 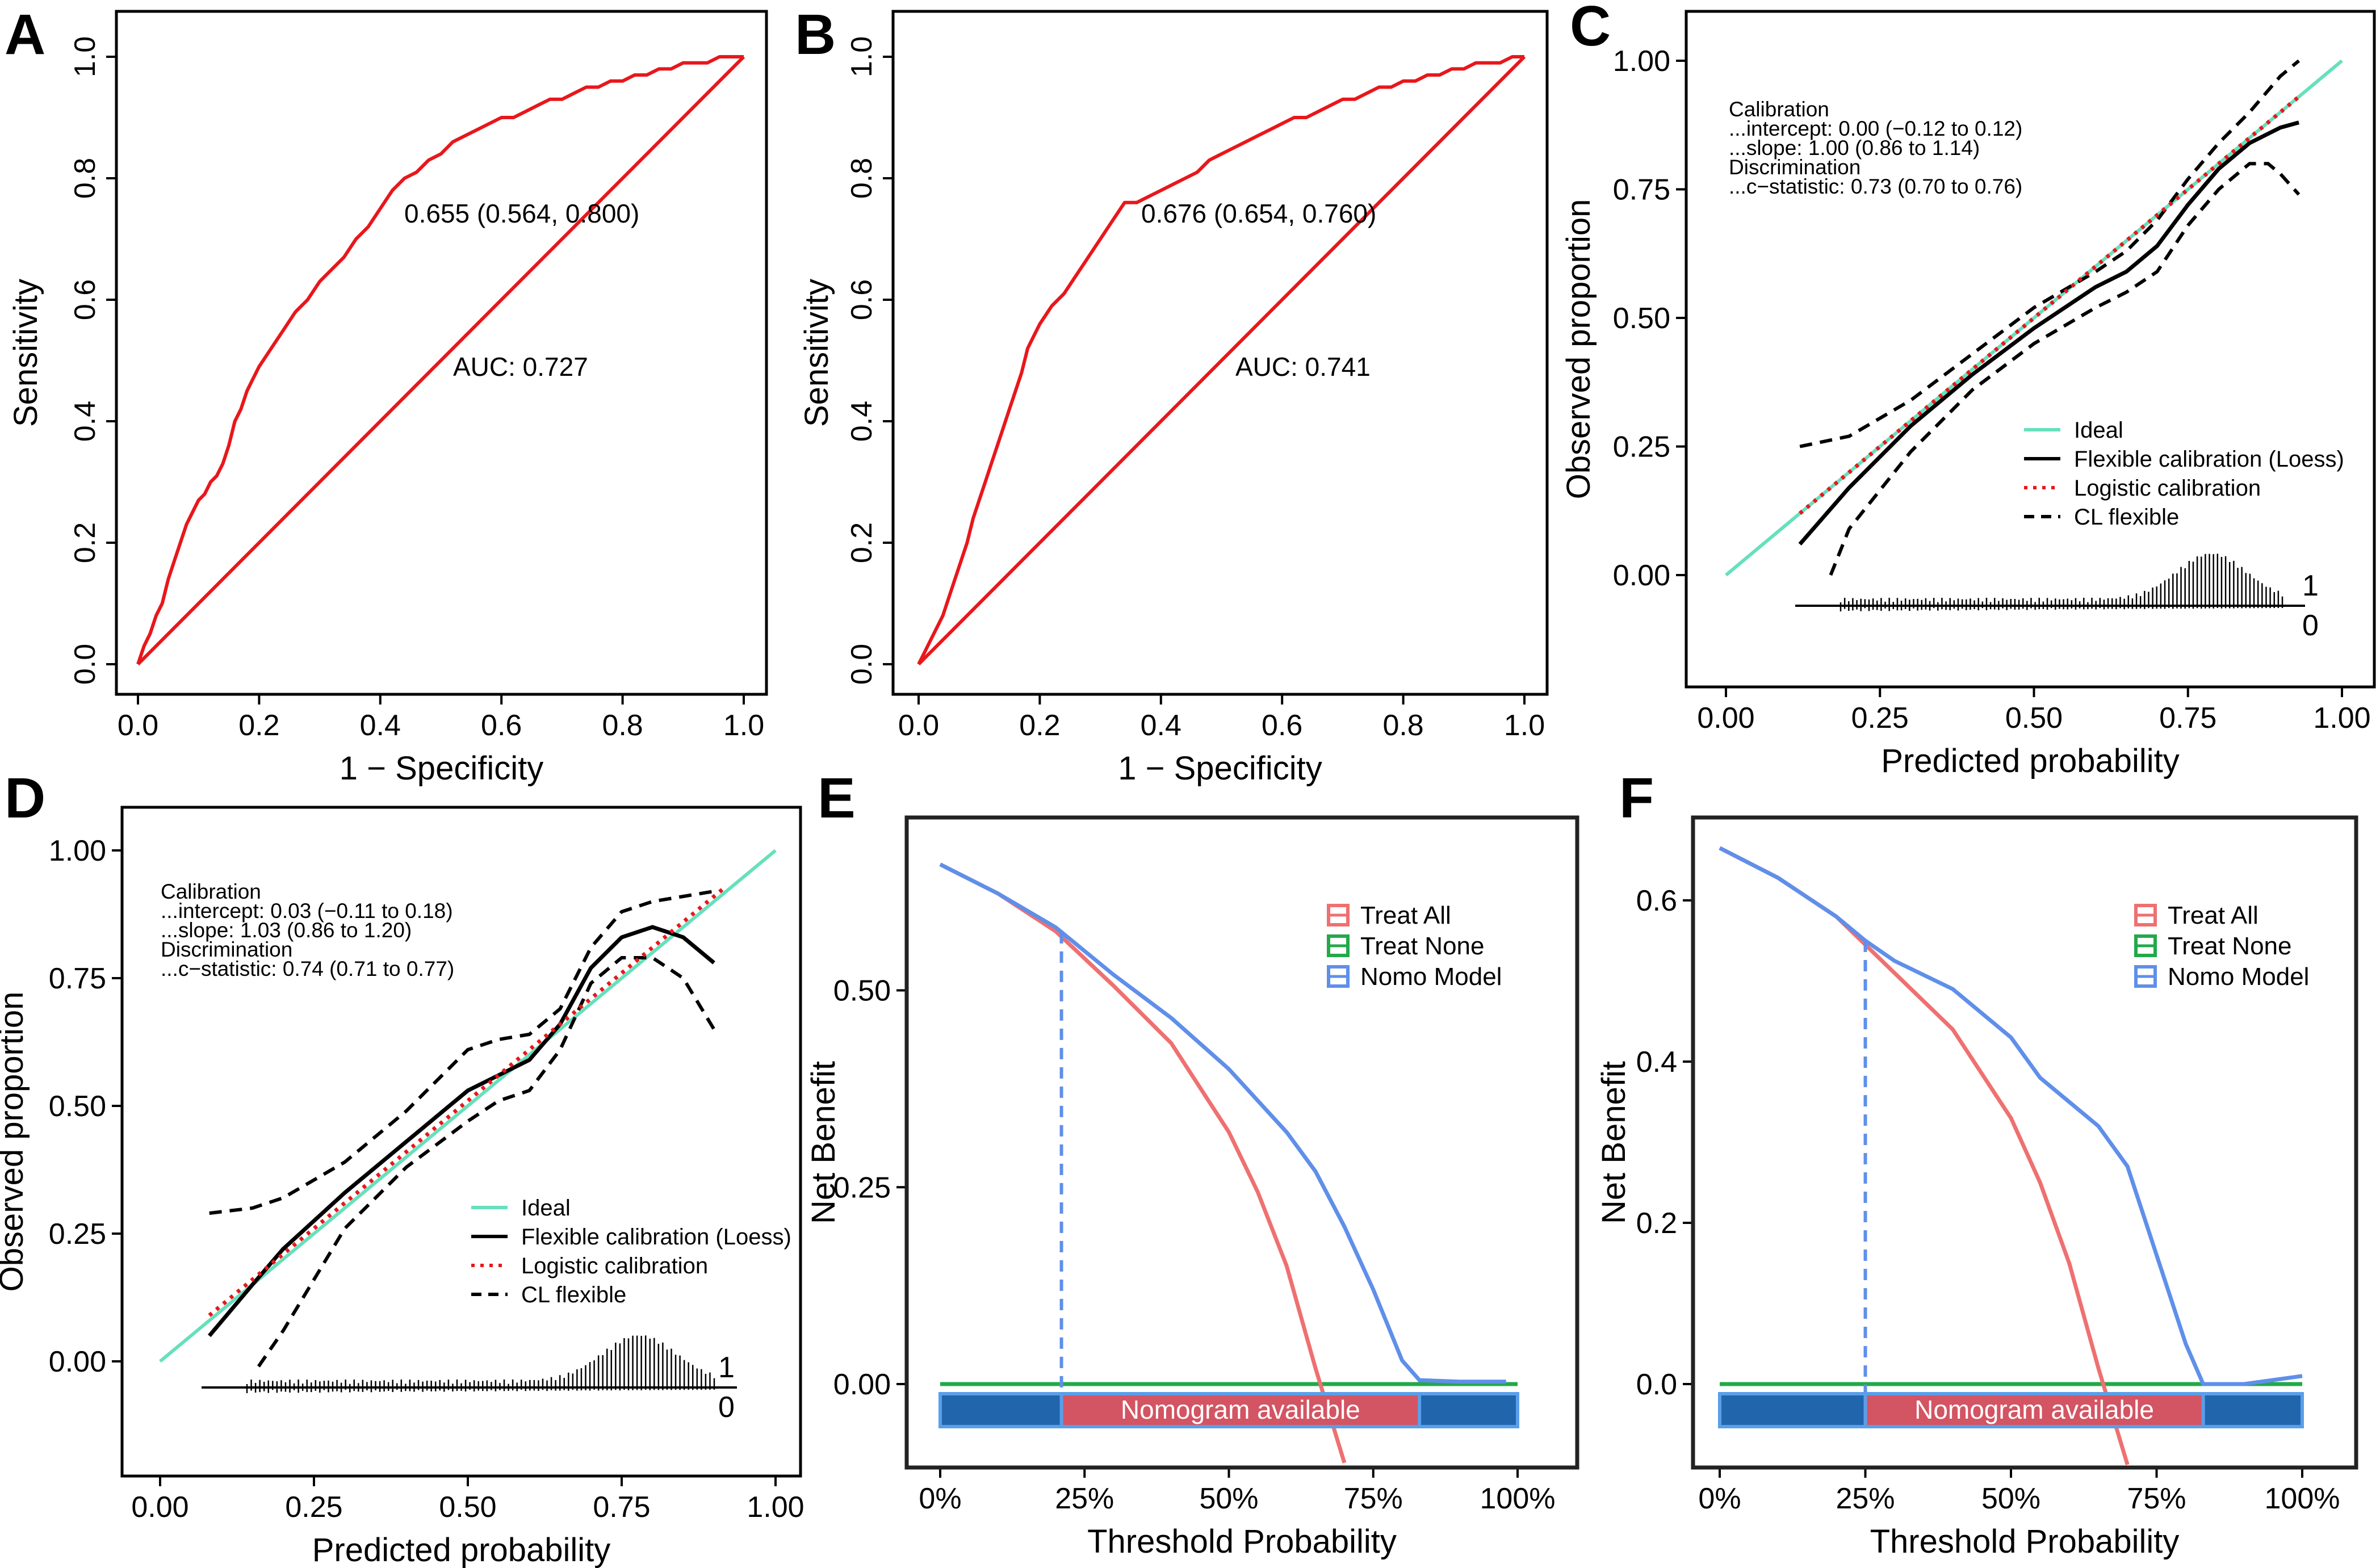 I want to click on calibration-stat-text: ...intercept: 0.00 (−0.12 to 0.12), so click(x=1875, y=128).